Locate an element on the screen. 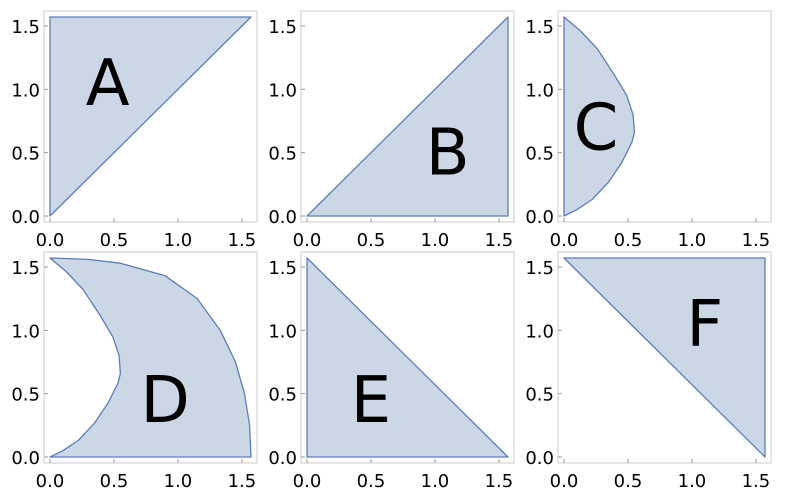 This screenshot has width=793, height=499. region-c is located at coordinates (599, 116).